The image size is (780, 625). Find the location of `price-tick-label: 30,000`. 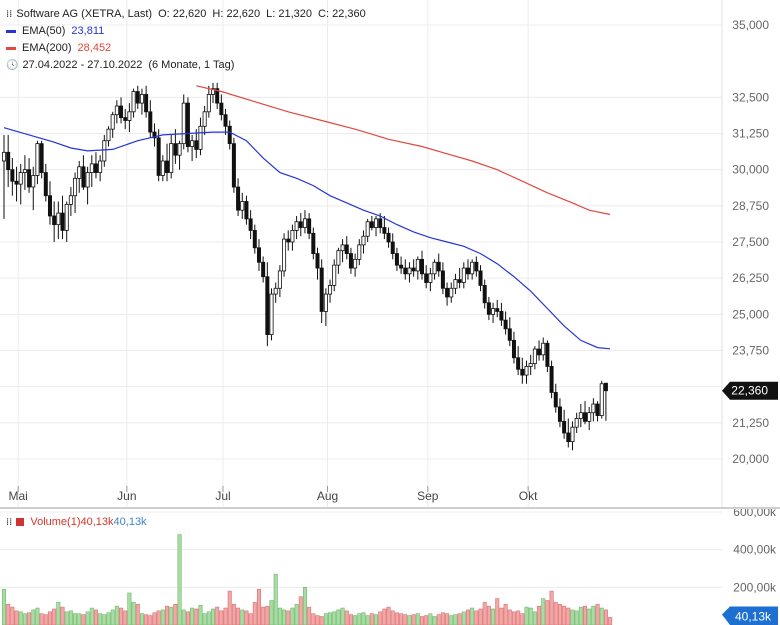

price-tick-label: 30,000 is located at coordinates (750, 170).